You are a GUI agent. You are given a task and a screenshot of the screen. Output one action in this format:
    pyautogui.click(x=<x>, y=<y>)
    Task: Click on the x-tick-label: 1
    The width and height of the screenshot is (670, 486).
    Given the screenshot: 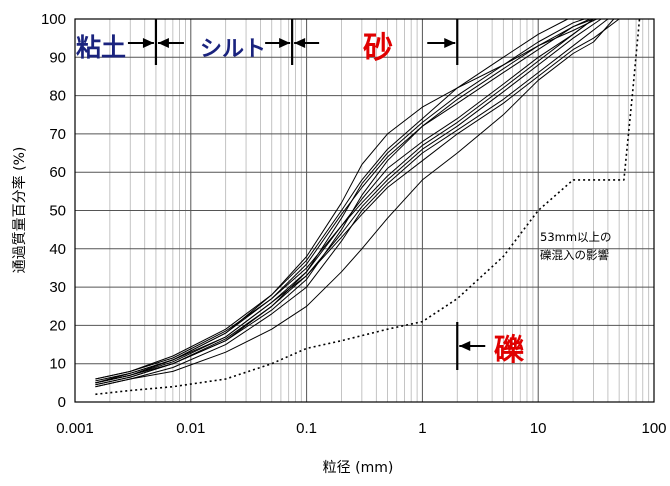 What is the action you would take?
    pyautogui.click(x=422, y=428)
    